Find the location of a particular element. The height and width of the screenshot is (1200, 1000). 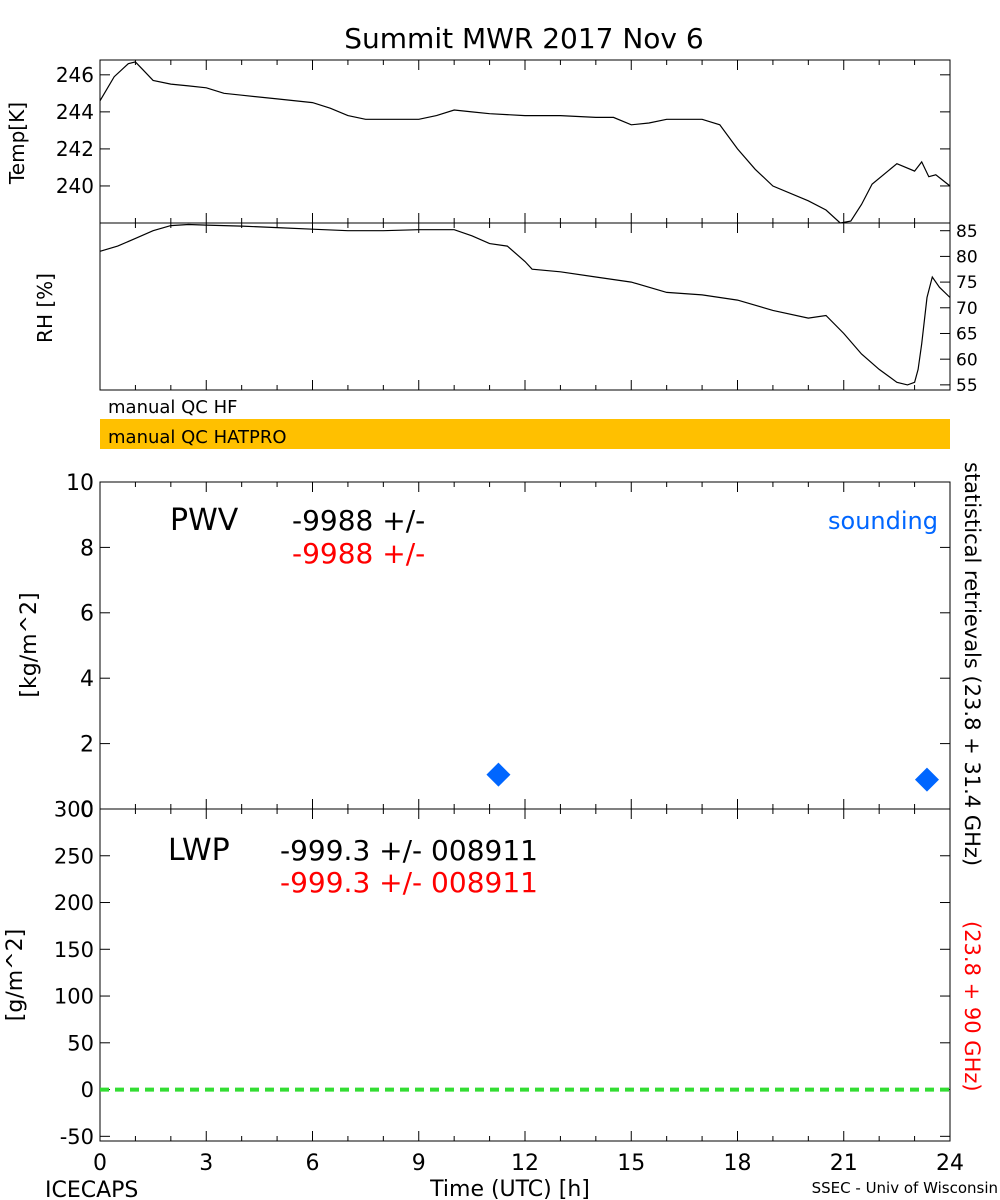

x-axis-label: Time (UTC) [h] is located at coordinates (509, 1188).